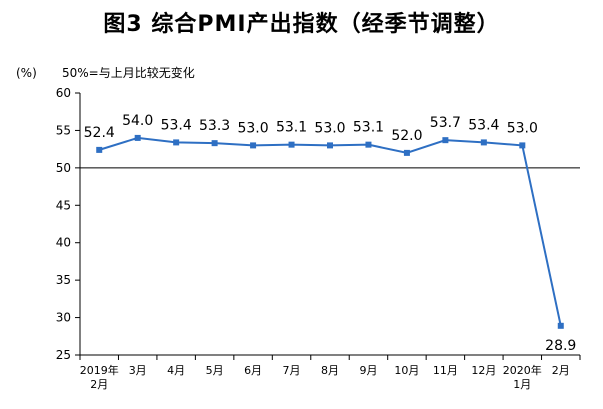 The height and width of the screenshot is (409, 603). Describe the element at coordinates (330, 370) in the screenshot. I see `x-tick-label: 8月` at that location.